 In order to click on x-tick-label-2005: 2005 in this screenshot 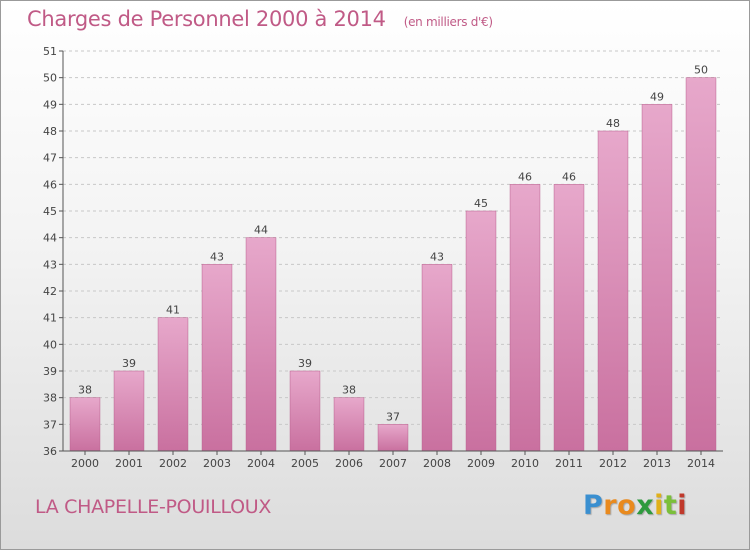, I will do `click(305, 463)`.